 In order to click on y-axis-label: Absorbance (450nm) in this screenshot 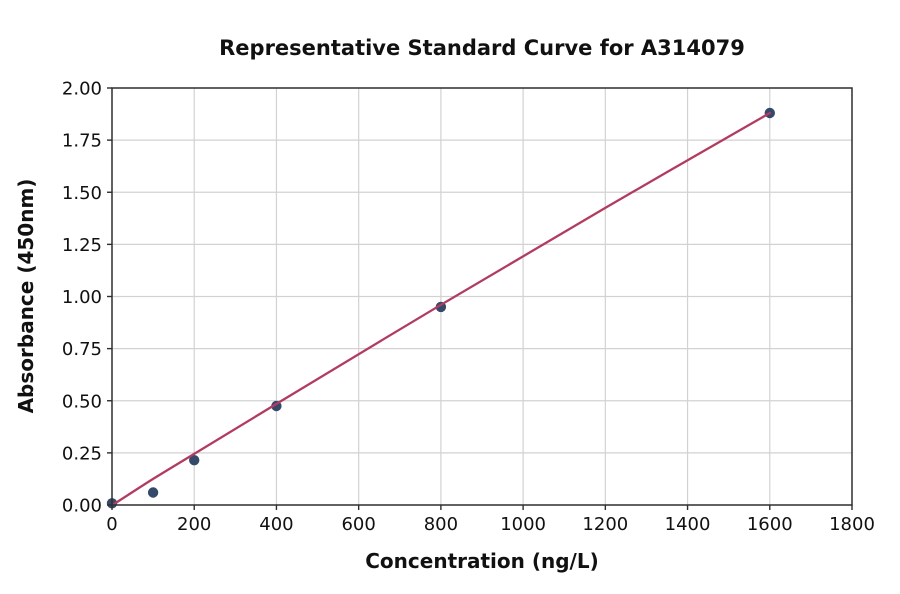, I will do `click(26, 296)`.